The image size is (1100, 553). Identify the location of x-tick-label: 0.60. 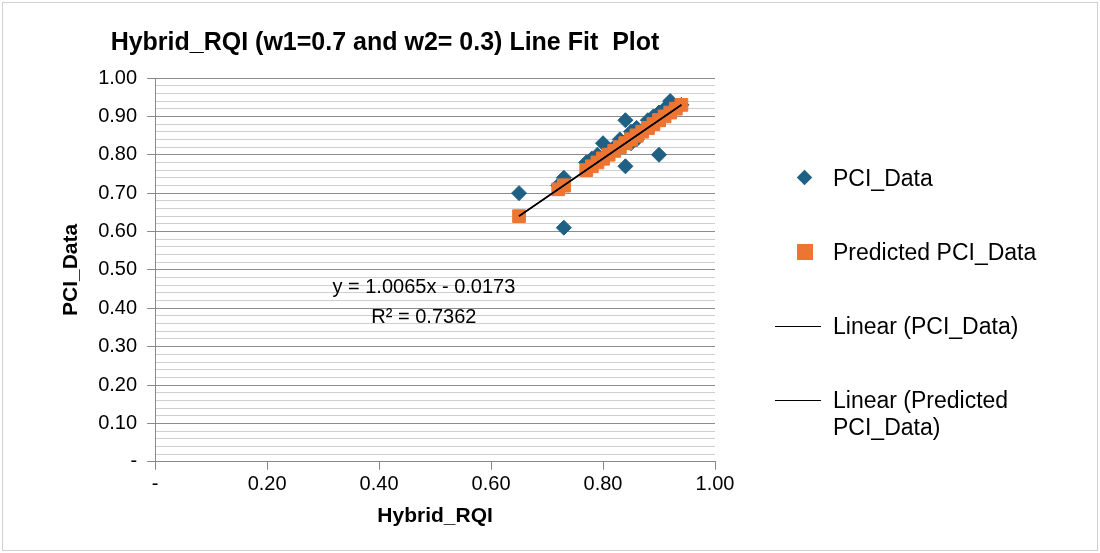
(491, 483).